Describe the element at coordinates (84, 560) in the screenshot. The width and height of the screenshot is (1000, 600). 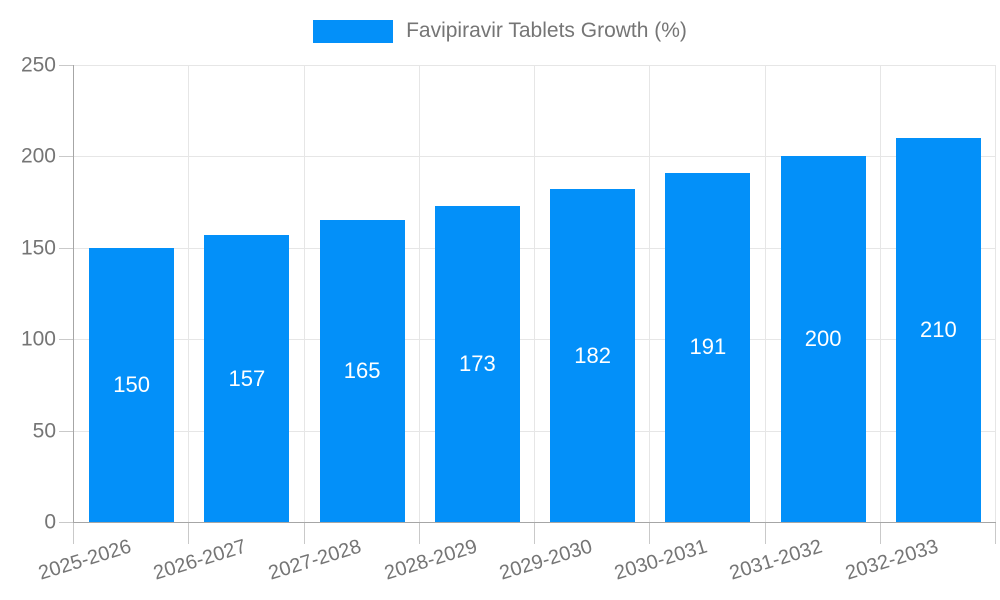
I see `x-axis-label: 2025-2026` at that location.